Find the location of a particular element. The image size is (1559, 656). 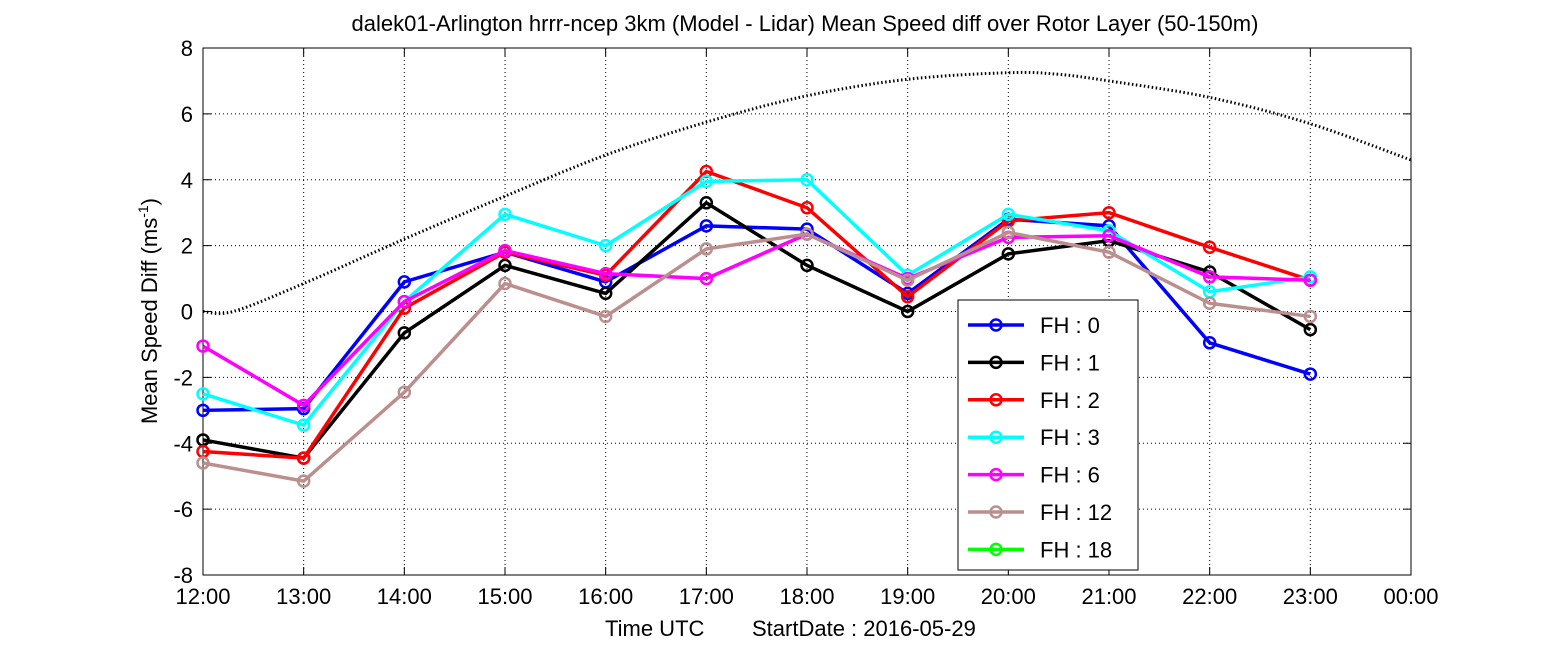

y-tick-label: -6 is located at coordinates (183, 509).